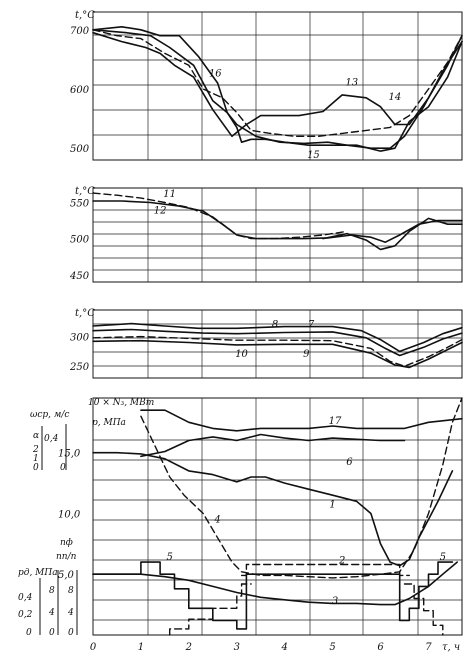 Image resolution: width=474 pixels, height=659 pixels. What do you see at coordinates (188, 647) in the screenshot?
I see `x-tick-label: 2` at bounding box center [188, 647].